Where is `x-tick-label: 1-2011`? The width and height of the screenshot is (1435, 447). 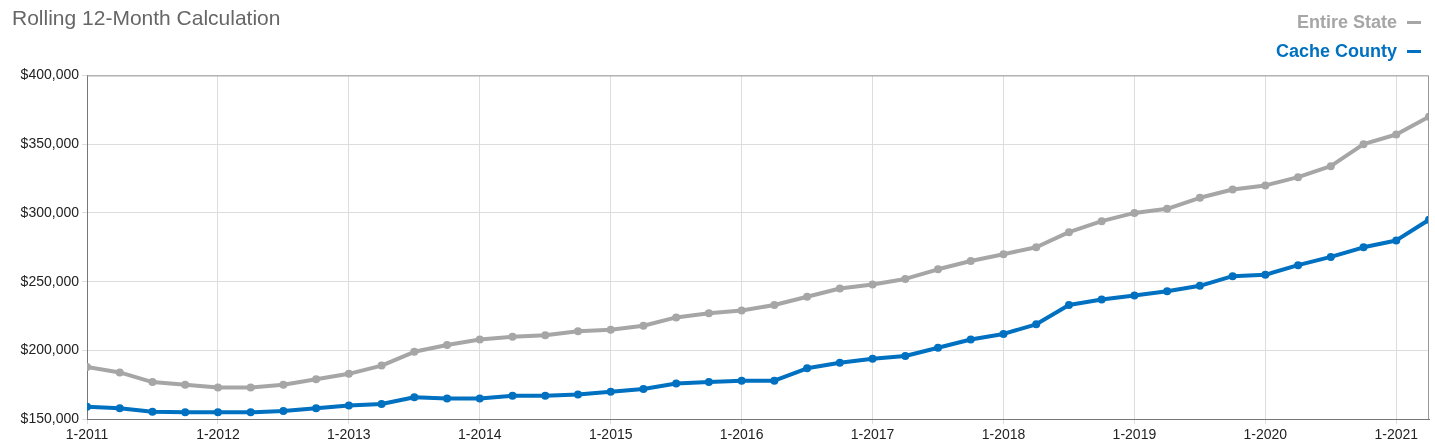
x-tick-label: 1-2011 is located at coordinates (87, 434).